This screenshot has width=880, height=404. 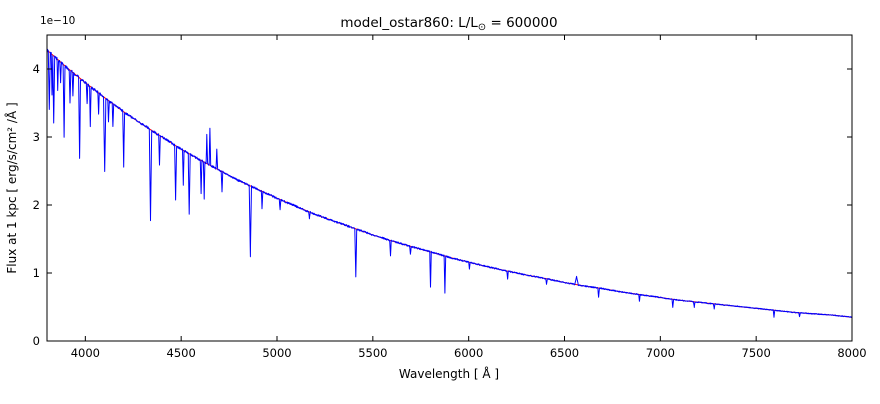 What do you see at coordinates (11, 187) in the screenshot?
I see `y-axis-label: Flux at 1 kpc [ erg/s/cm² /Å ]` at bounding box center [11, 187].